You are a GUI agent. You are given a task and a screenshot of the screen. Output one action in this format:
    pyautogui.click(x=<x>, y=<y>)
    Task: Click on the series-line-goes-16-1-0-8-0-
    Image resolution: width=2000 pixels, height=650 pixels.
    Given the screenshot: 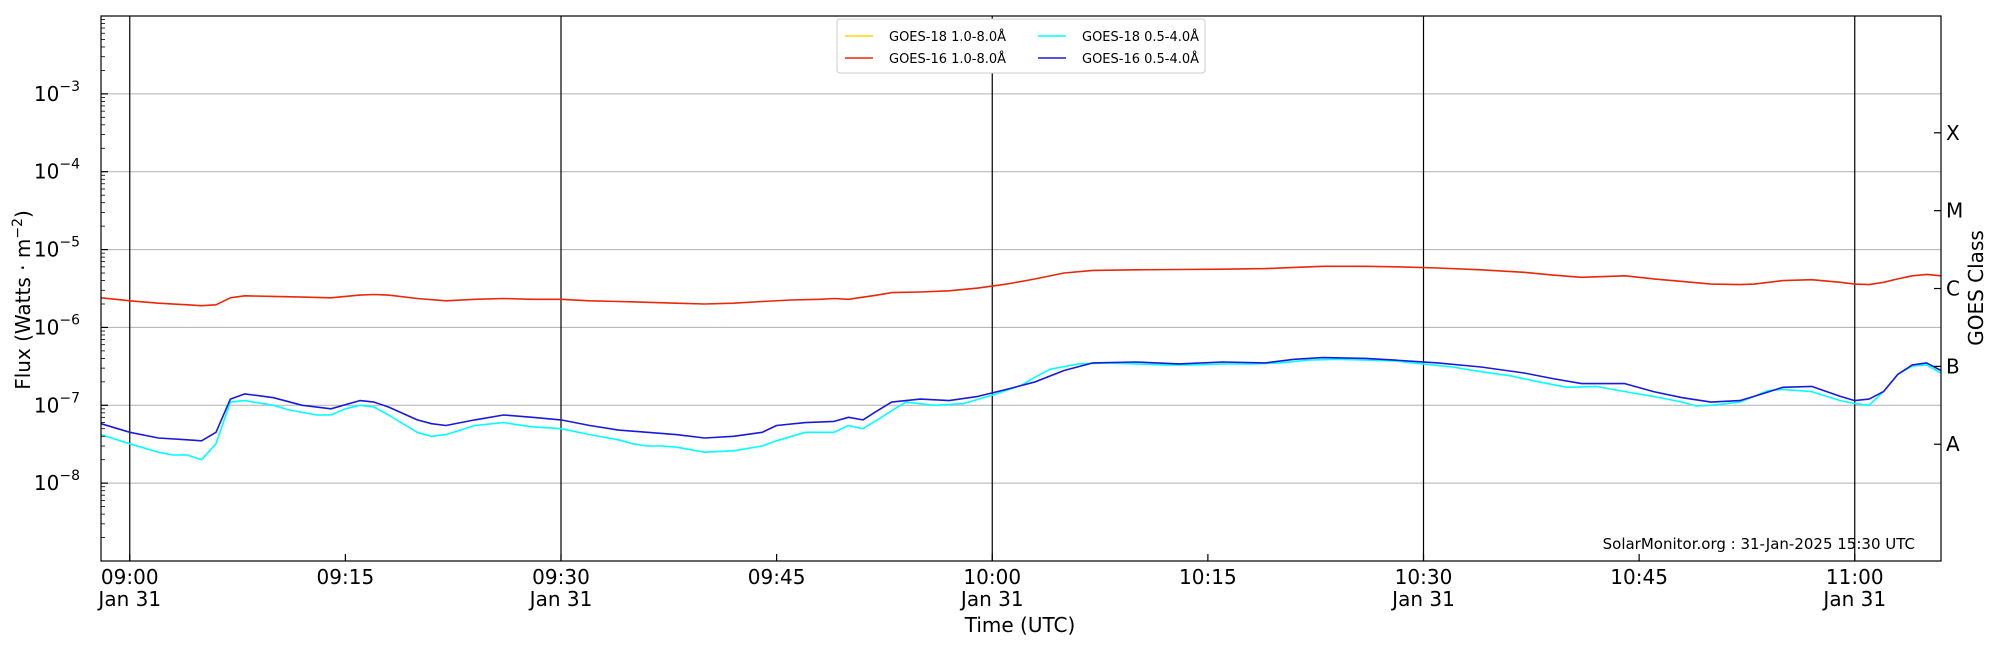 What is the action you would take?
    pyautogui.click(x=1021, y=286)
    